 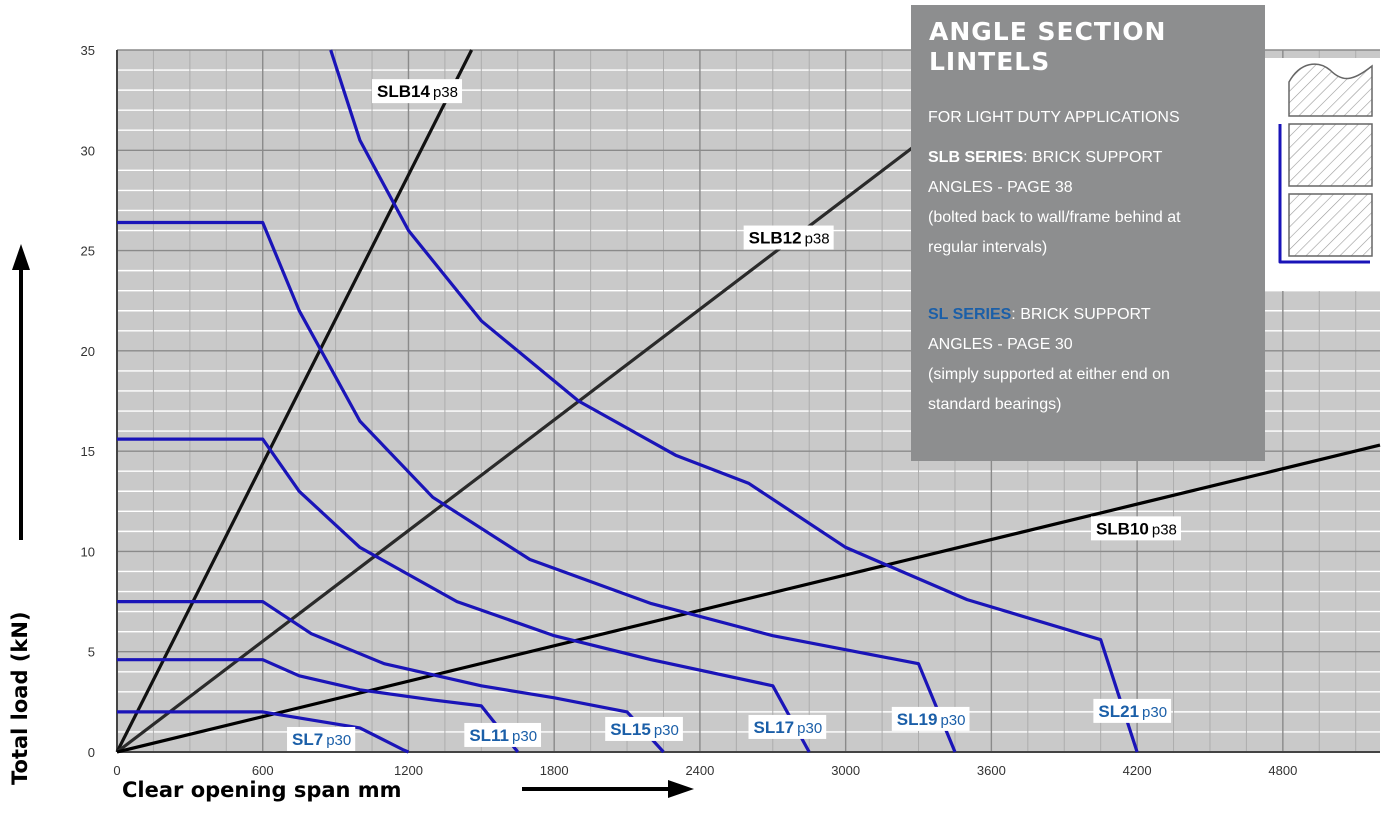 I want to click on series-label-name: SL19, so click(x=917, y=719).